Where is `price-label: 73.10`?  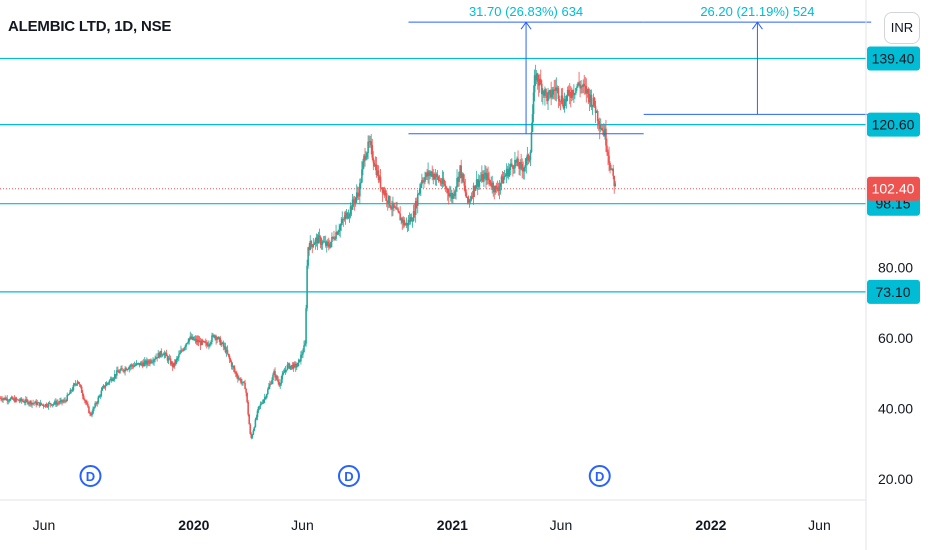
price-label: 73.10 is located at coordinates (892, 292).